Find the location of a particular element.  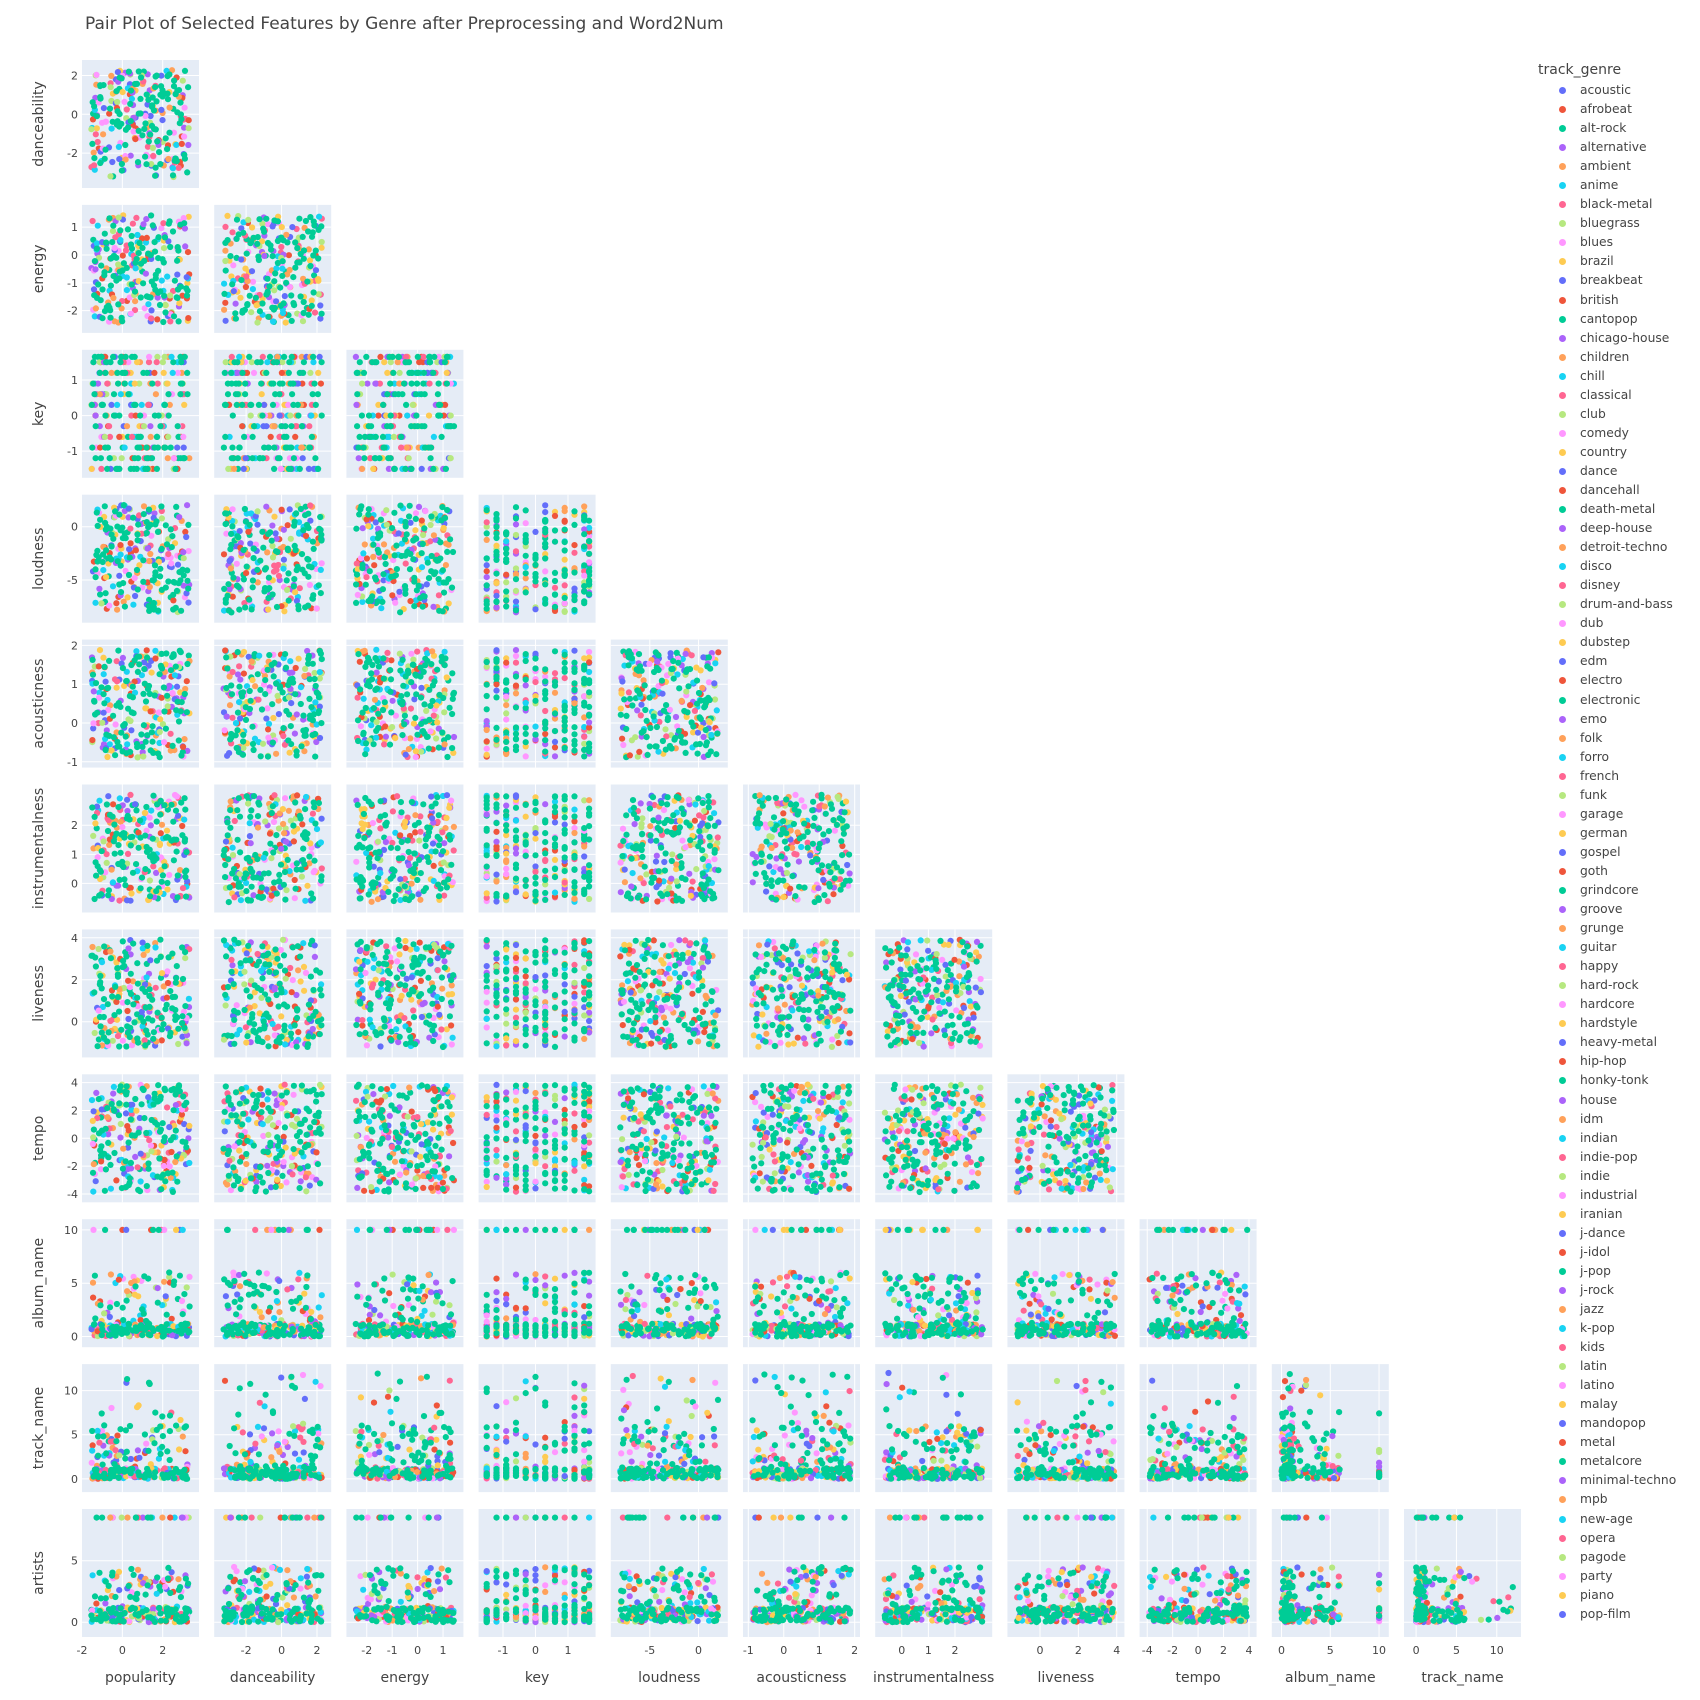

panel-acousticness-vs-loudness is located at coordinates (669, 704).